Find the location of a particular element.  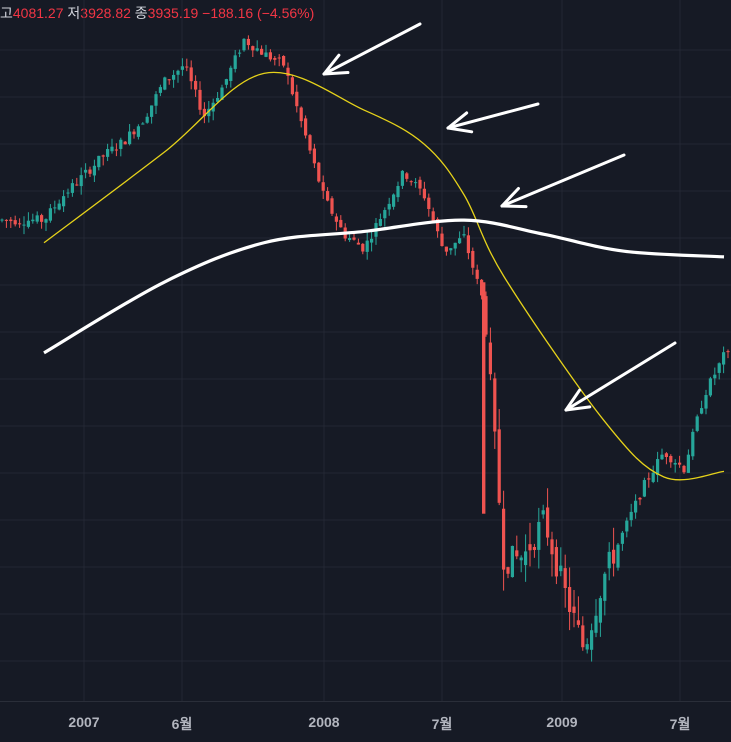

time-axis: 2007 6월 2008 7월 2009 7월 is located at coordinates (365, 721).